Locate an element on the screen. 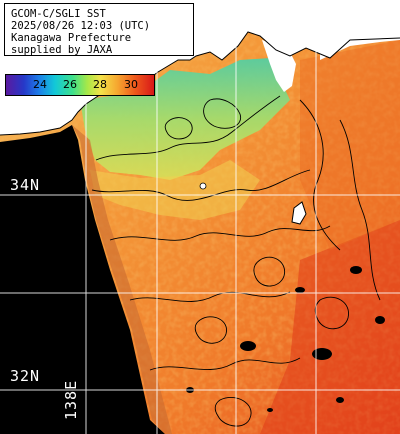 The height and width of the screenshot is (434, 400). lat-label-34n: 34N is located at coordinates (25, 185).